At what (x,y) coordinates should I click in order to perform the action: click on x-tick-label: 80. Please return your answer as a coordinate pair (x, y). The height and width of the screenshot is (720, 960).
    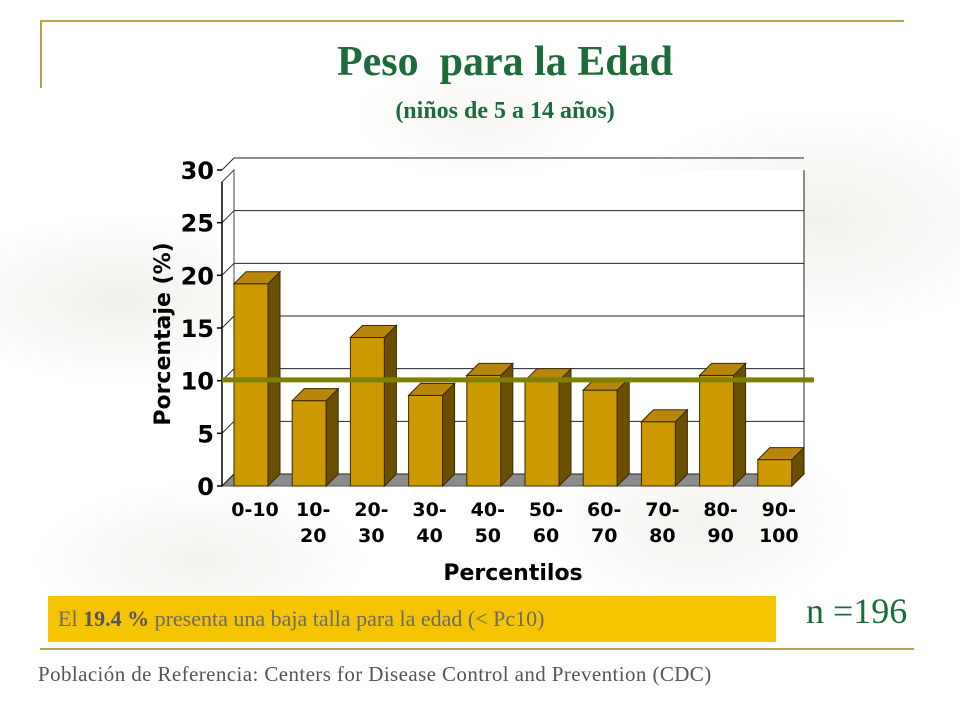
    Looking at the image, I should click on (662, 536).